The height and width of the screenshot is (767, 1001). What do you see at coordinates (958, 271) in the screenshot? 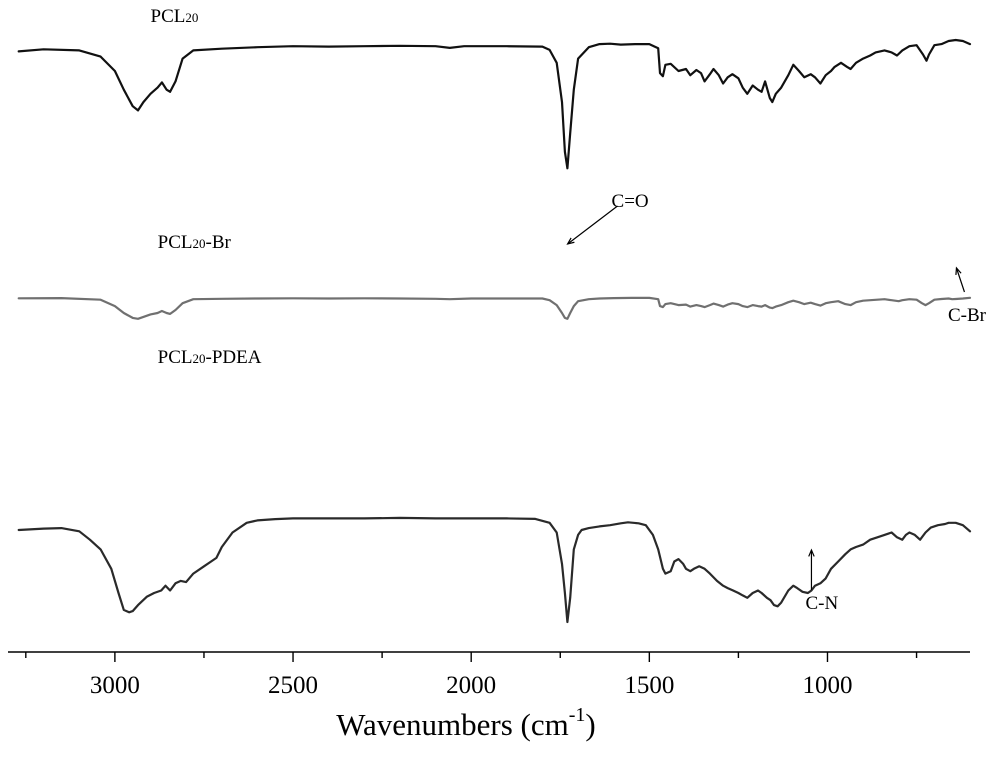
I see `annotation-c-br-arrowhead` at bounding box center [958, 271].